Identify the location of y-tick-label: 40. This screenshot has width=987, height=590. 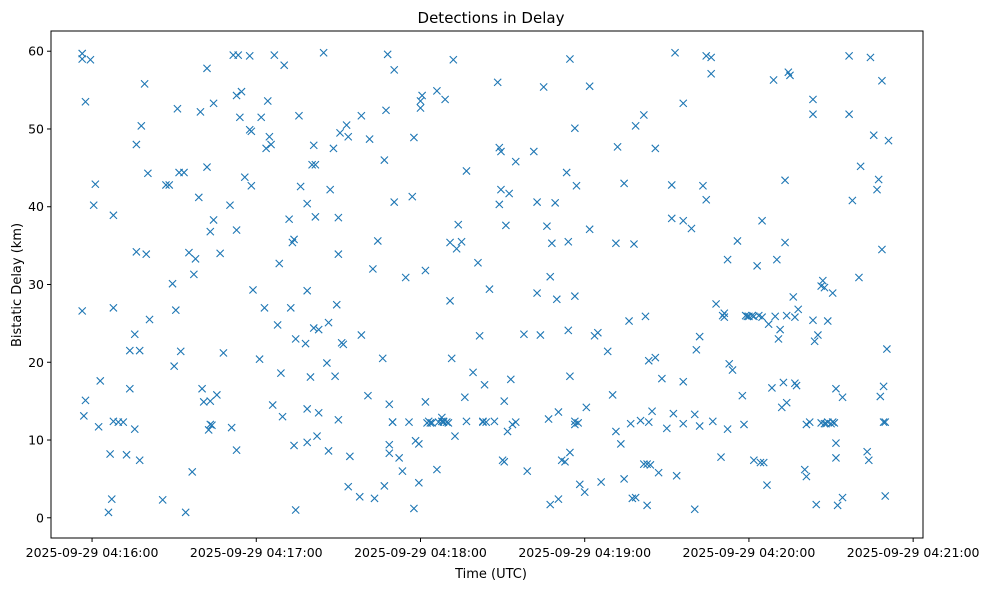
(36, 206).